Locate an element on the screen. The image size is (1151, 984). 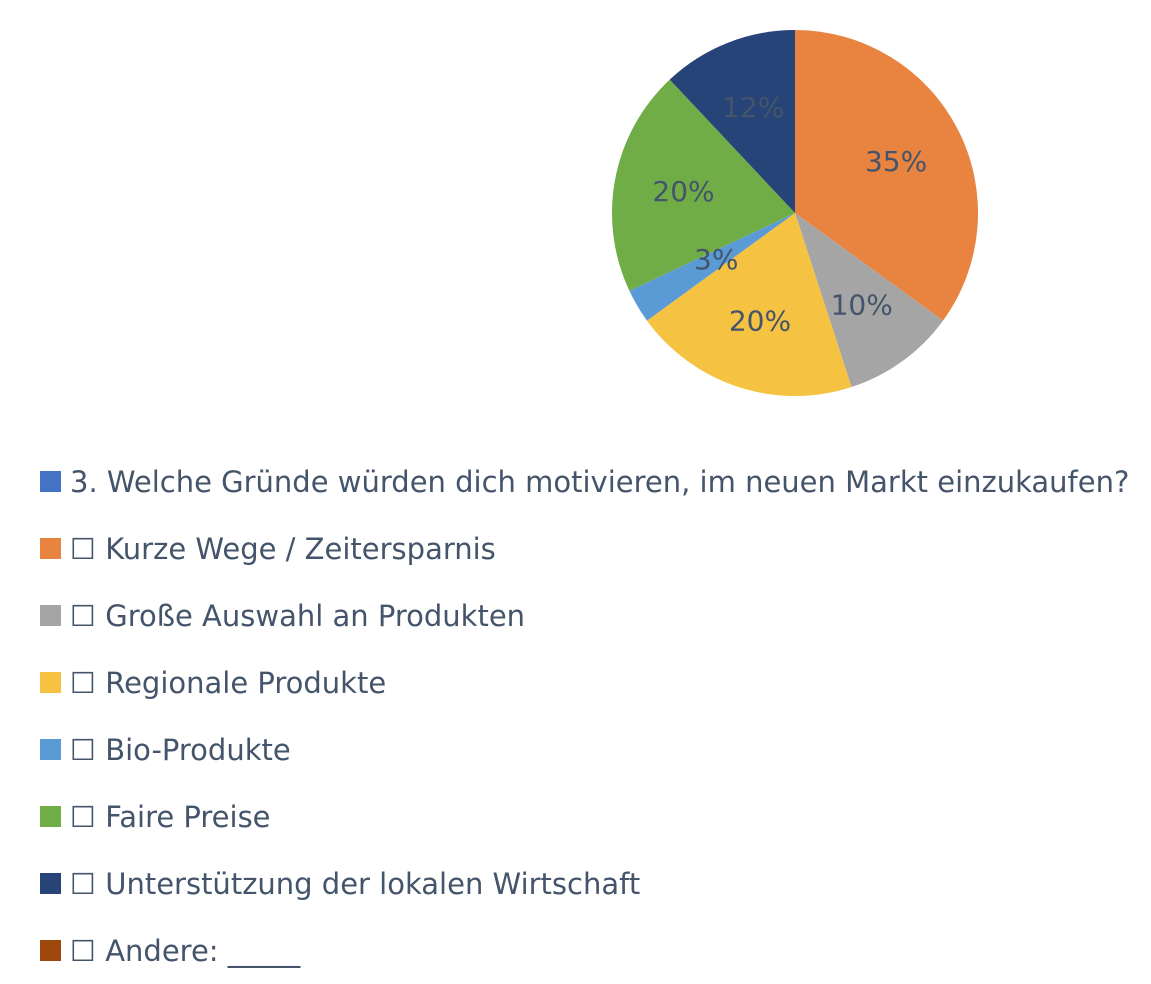
pie-chart: 35% 10% 20% 3% 20% 12% is located at coordinates (794, 213).